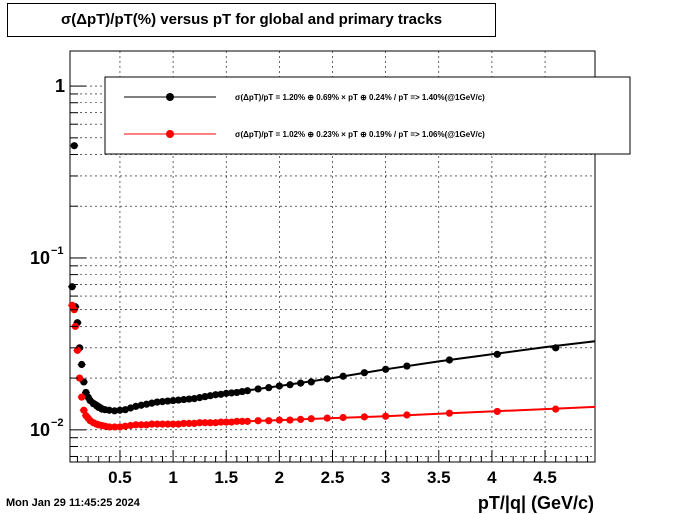  What do you see at coordinates (492, 477) in the screenshot?
I see `x-tick-label: 4` at bounding box center [492, 477].